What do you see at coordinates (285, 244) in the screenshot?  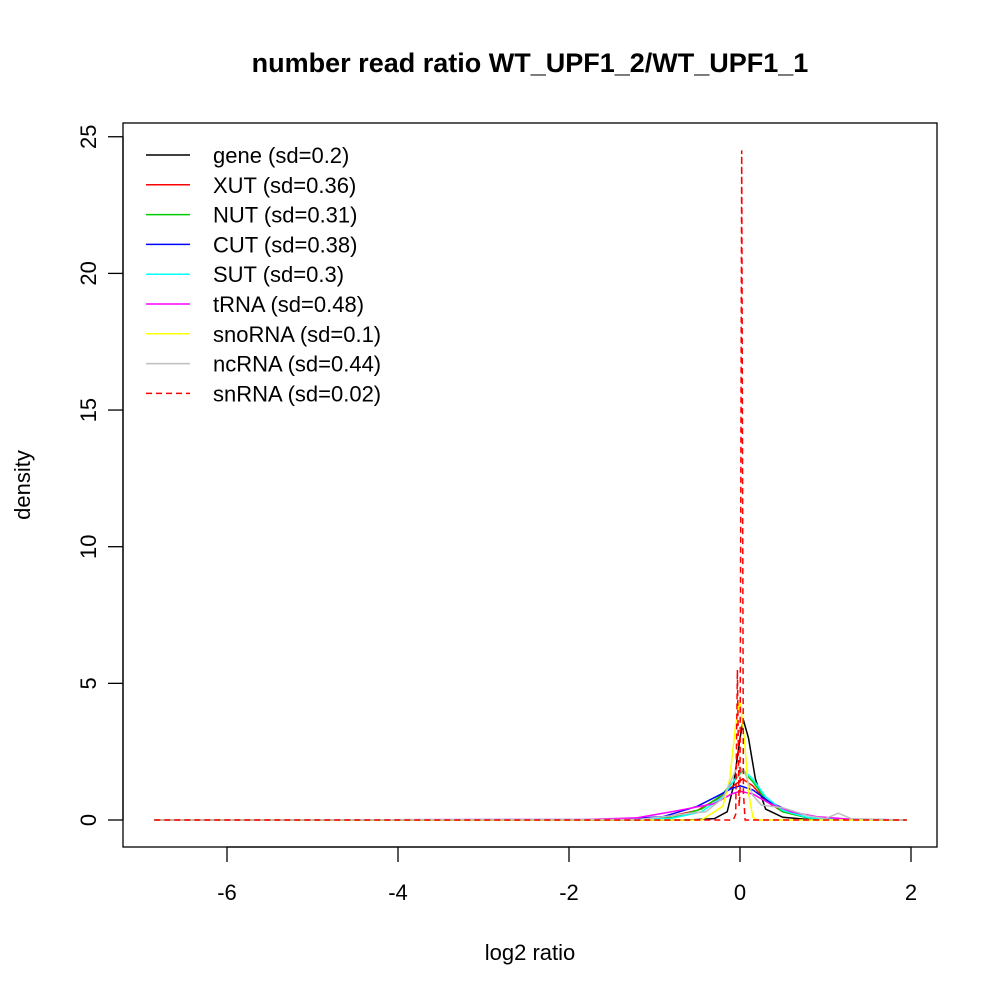 I see `legend-label: CUT (sd=0.38)` at bounding box center [285, 244].